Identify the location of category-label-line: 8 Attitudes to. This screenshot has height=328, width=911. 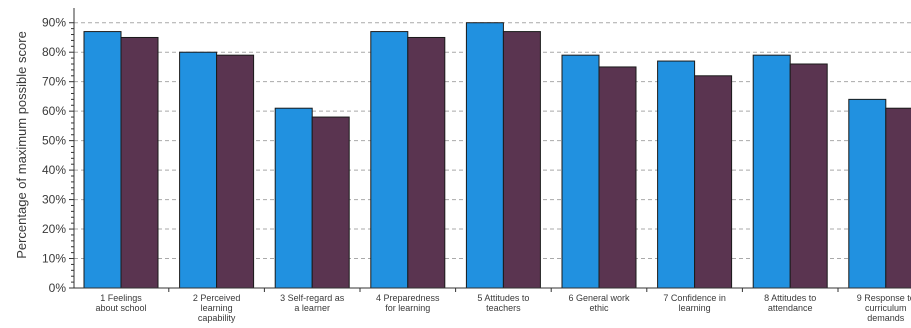
(790, 298).